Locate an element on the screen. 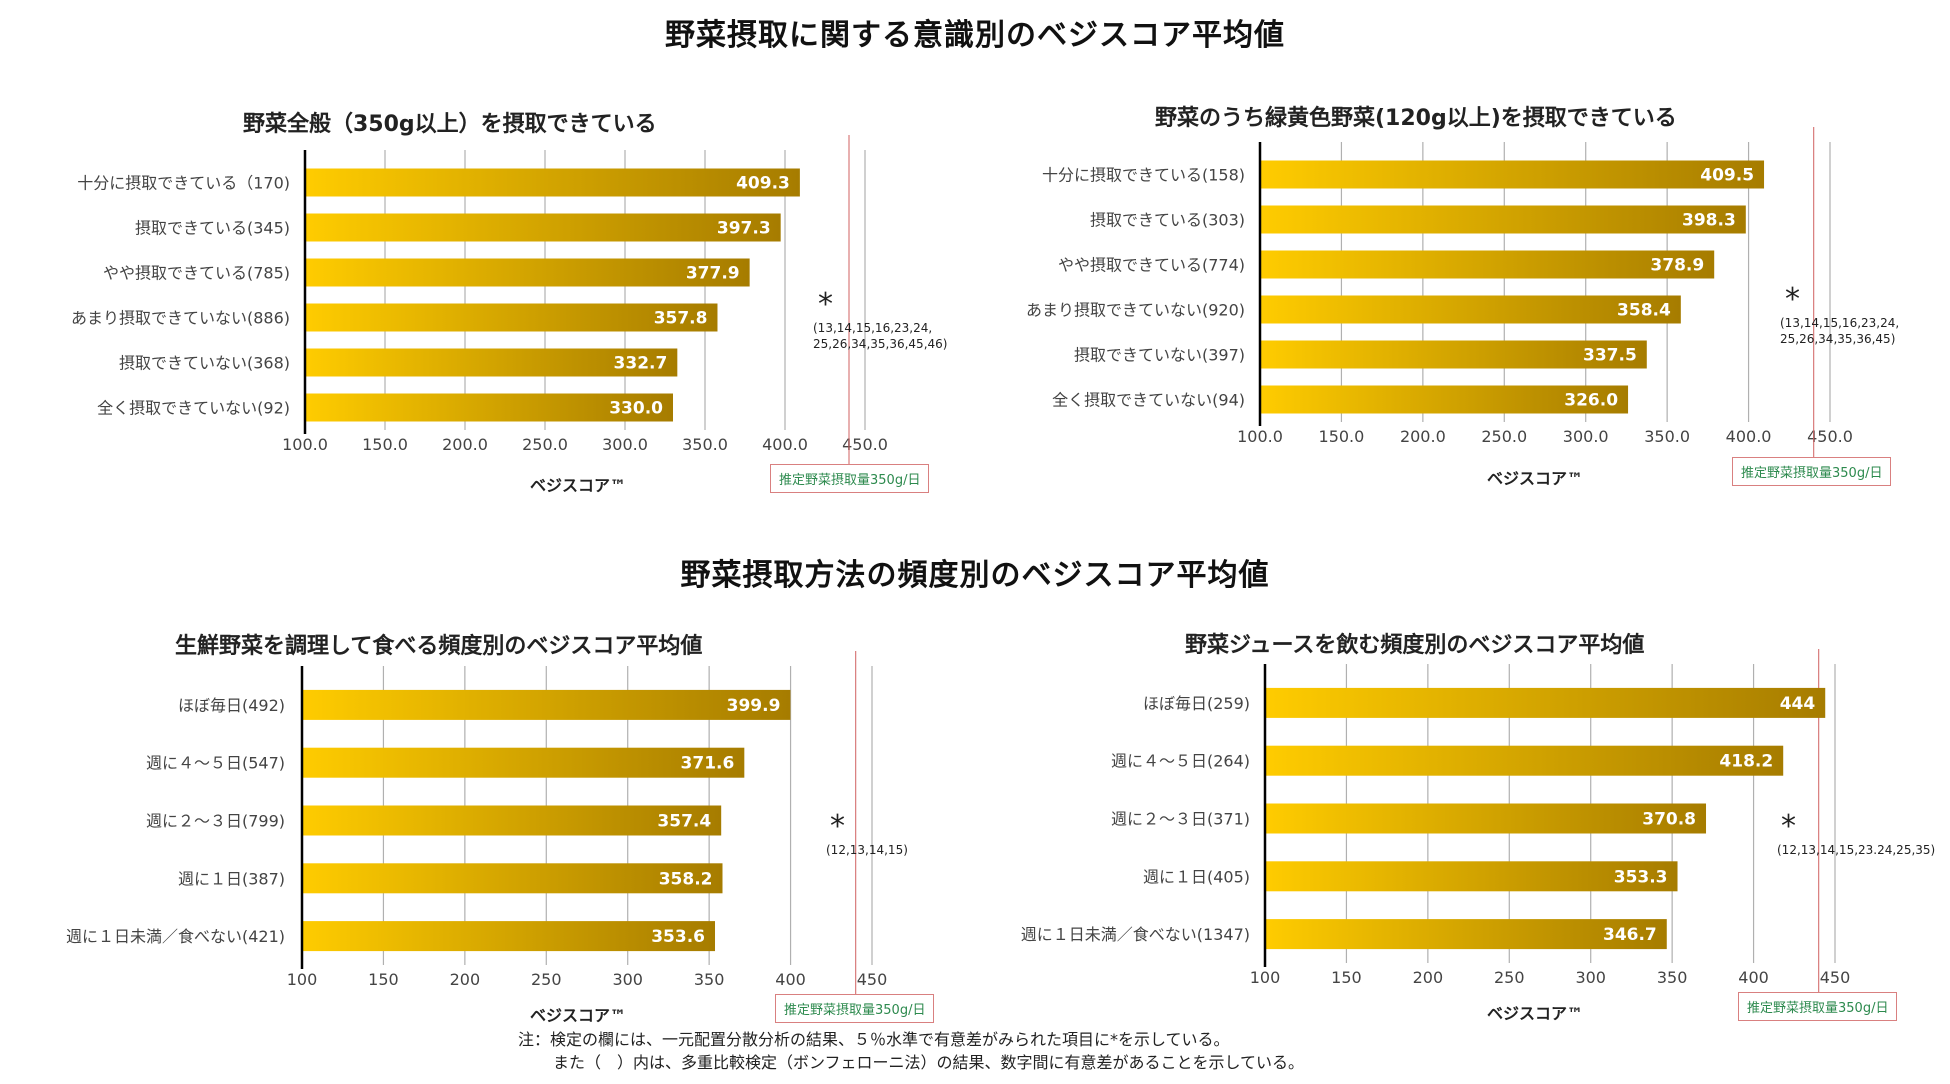  bar-value-label: 358.4 is located at coordinates (1644, 311).